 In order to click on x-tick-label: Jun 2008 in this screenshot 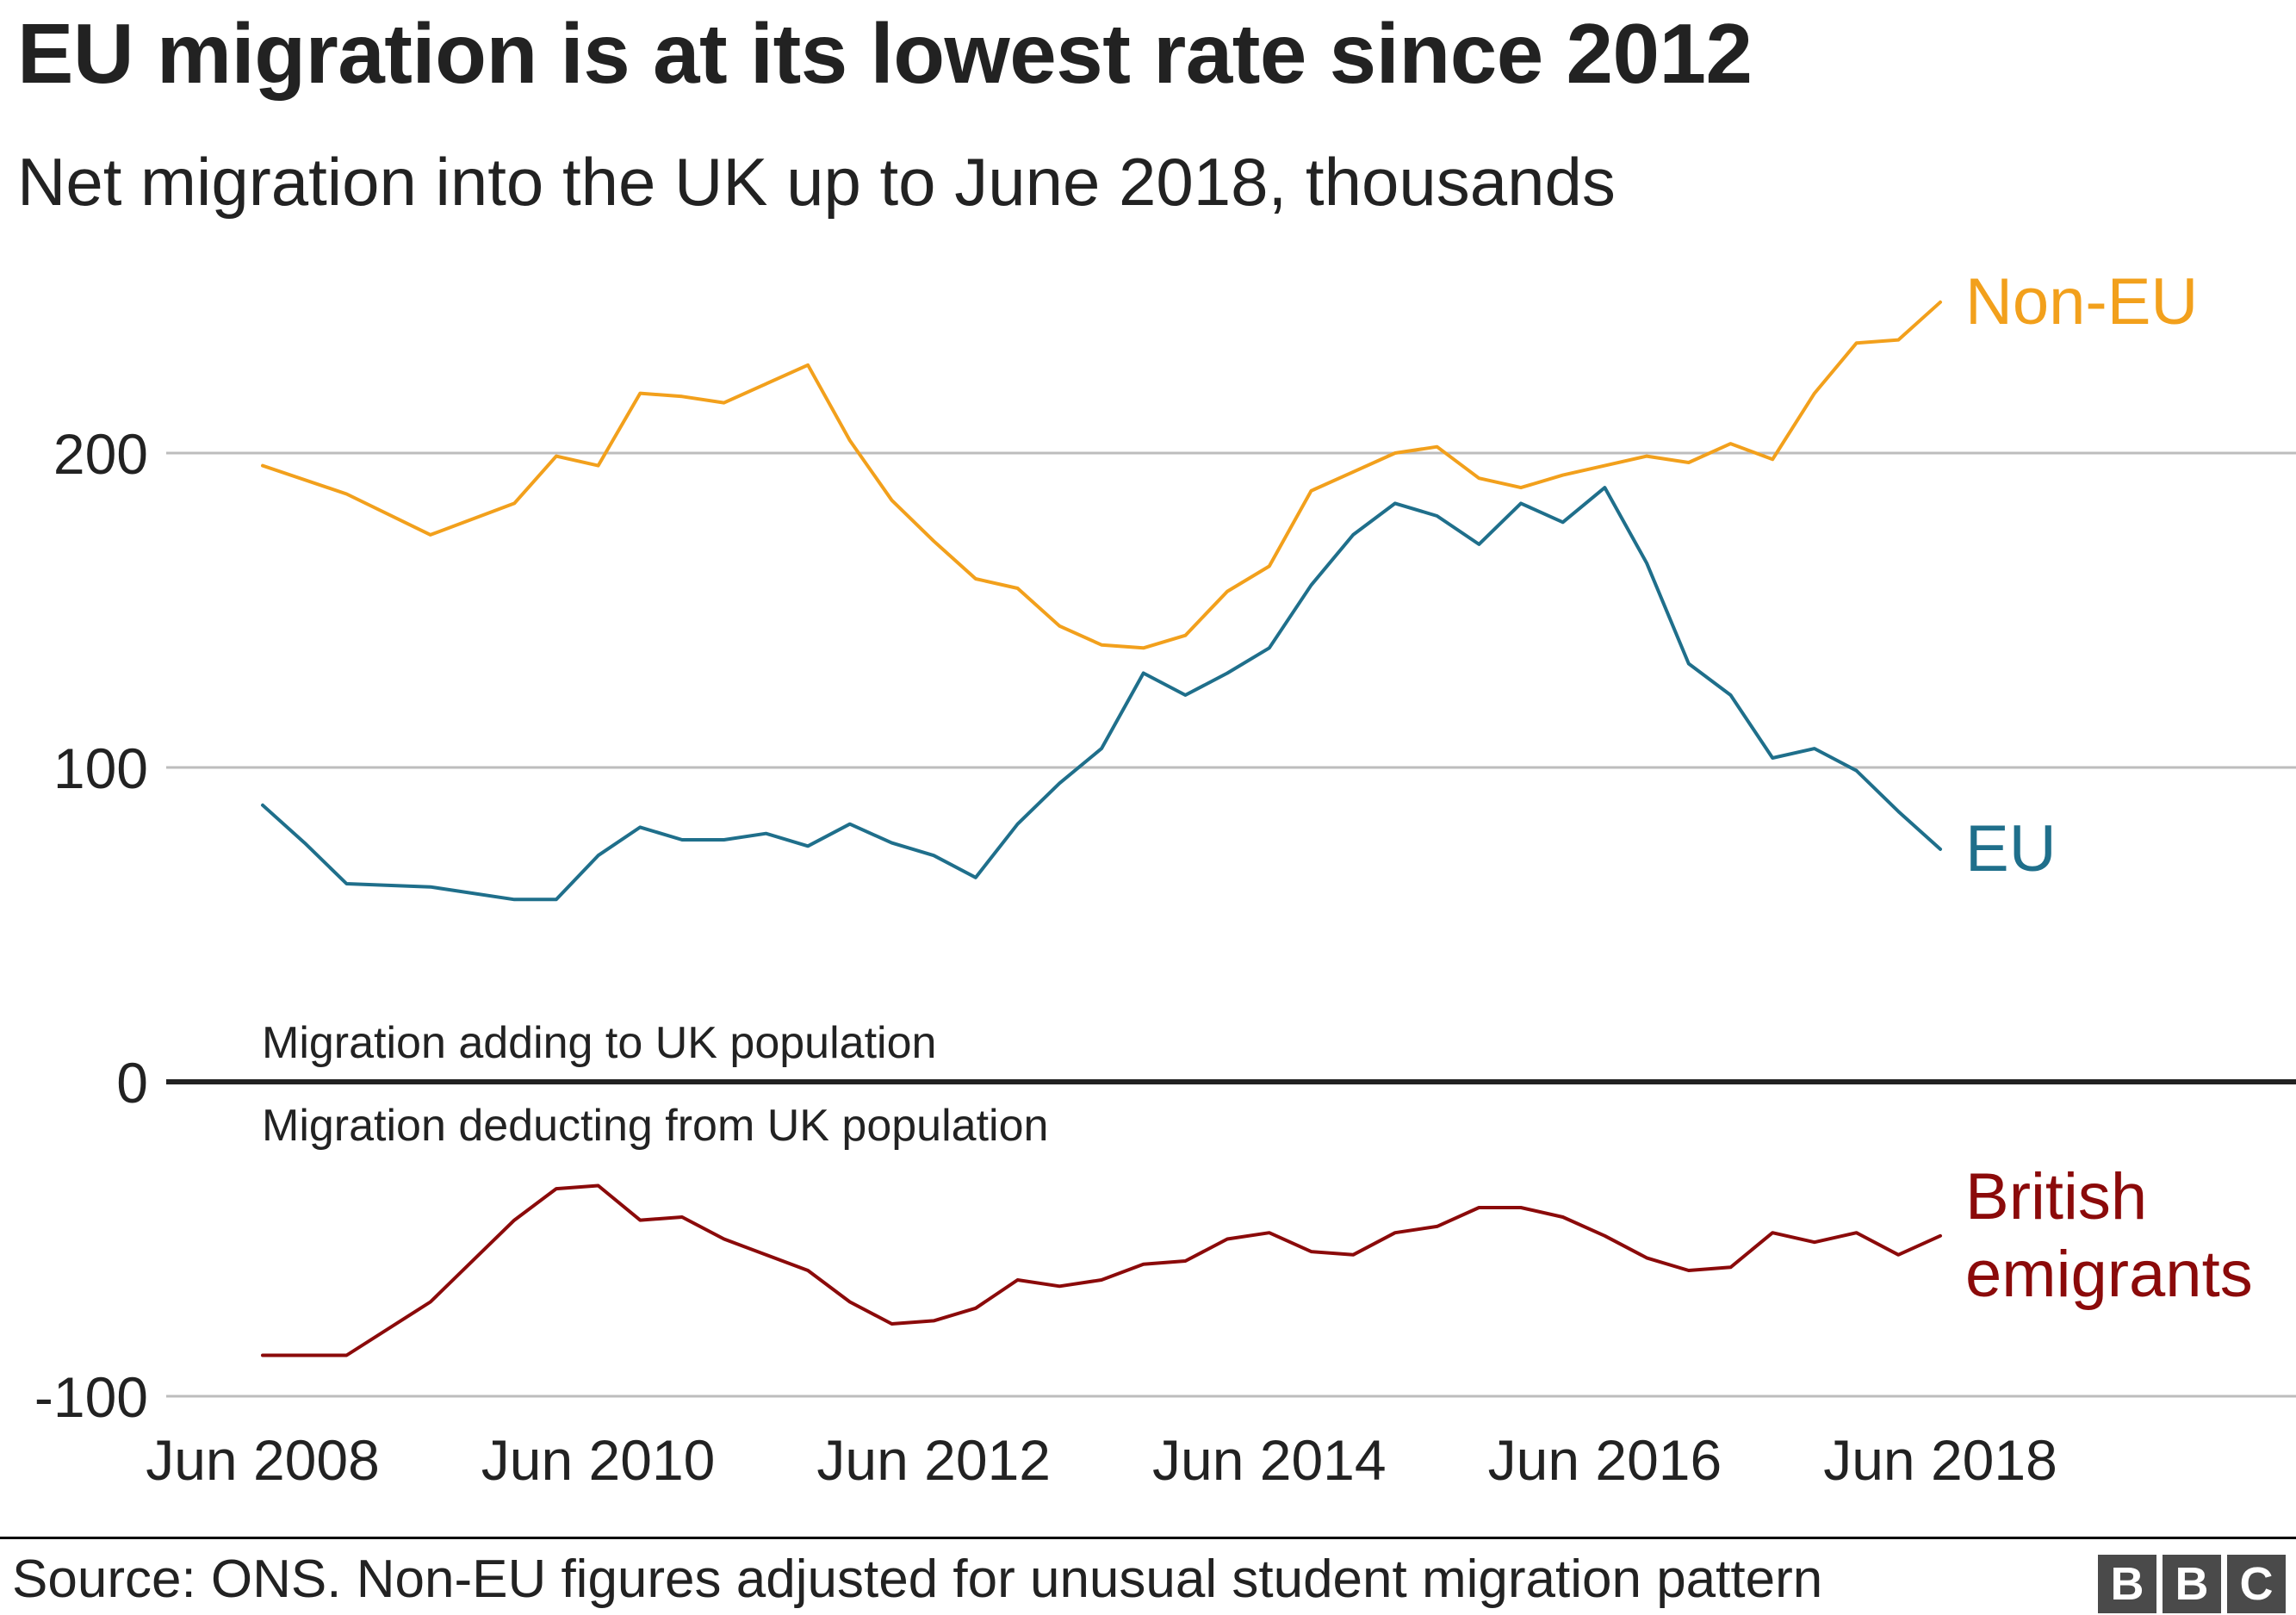, I will do `click(263, 1460)`.